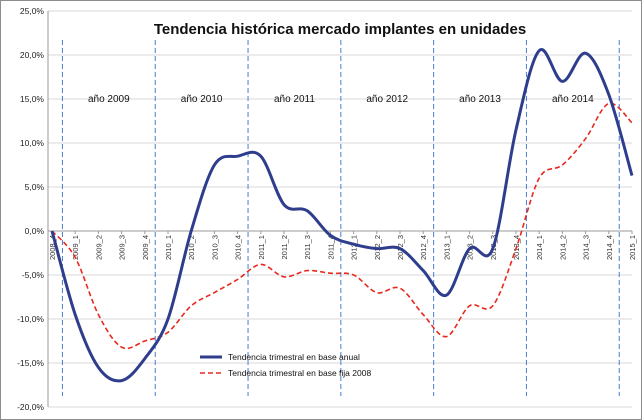  I want to click on x-tick-label: 2008_4, so click(52, 247).